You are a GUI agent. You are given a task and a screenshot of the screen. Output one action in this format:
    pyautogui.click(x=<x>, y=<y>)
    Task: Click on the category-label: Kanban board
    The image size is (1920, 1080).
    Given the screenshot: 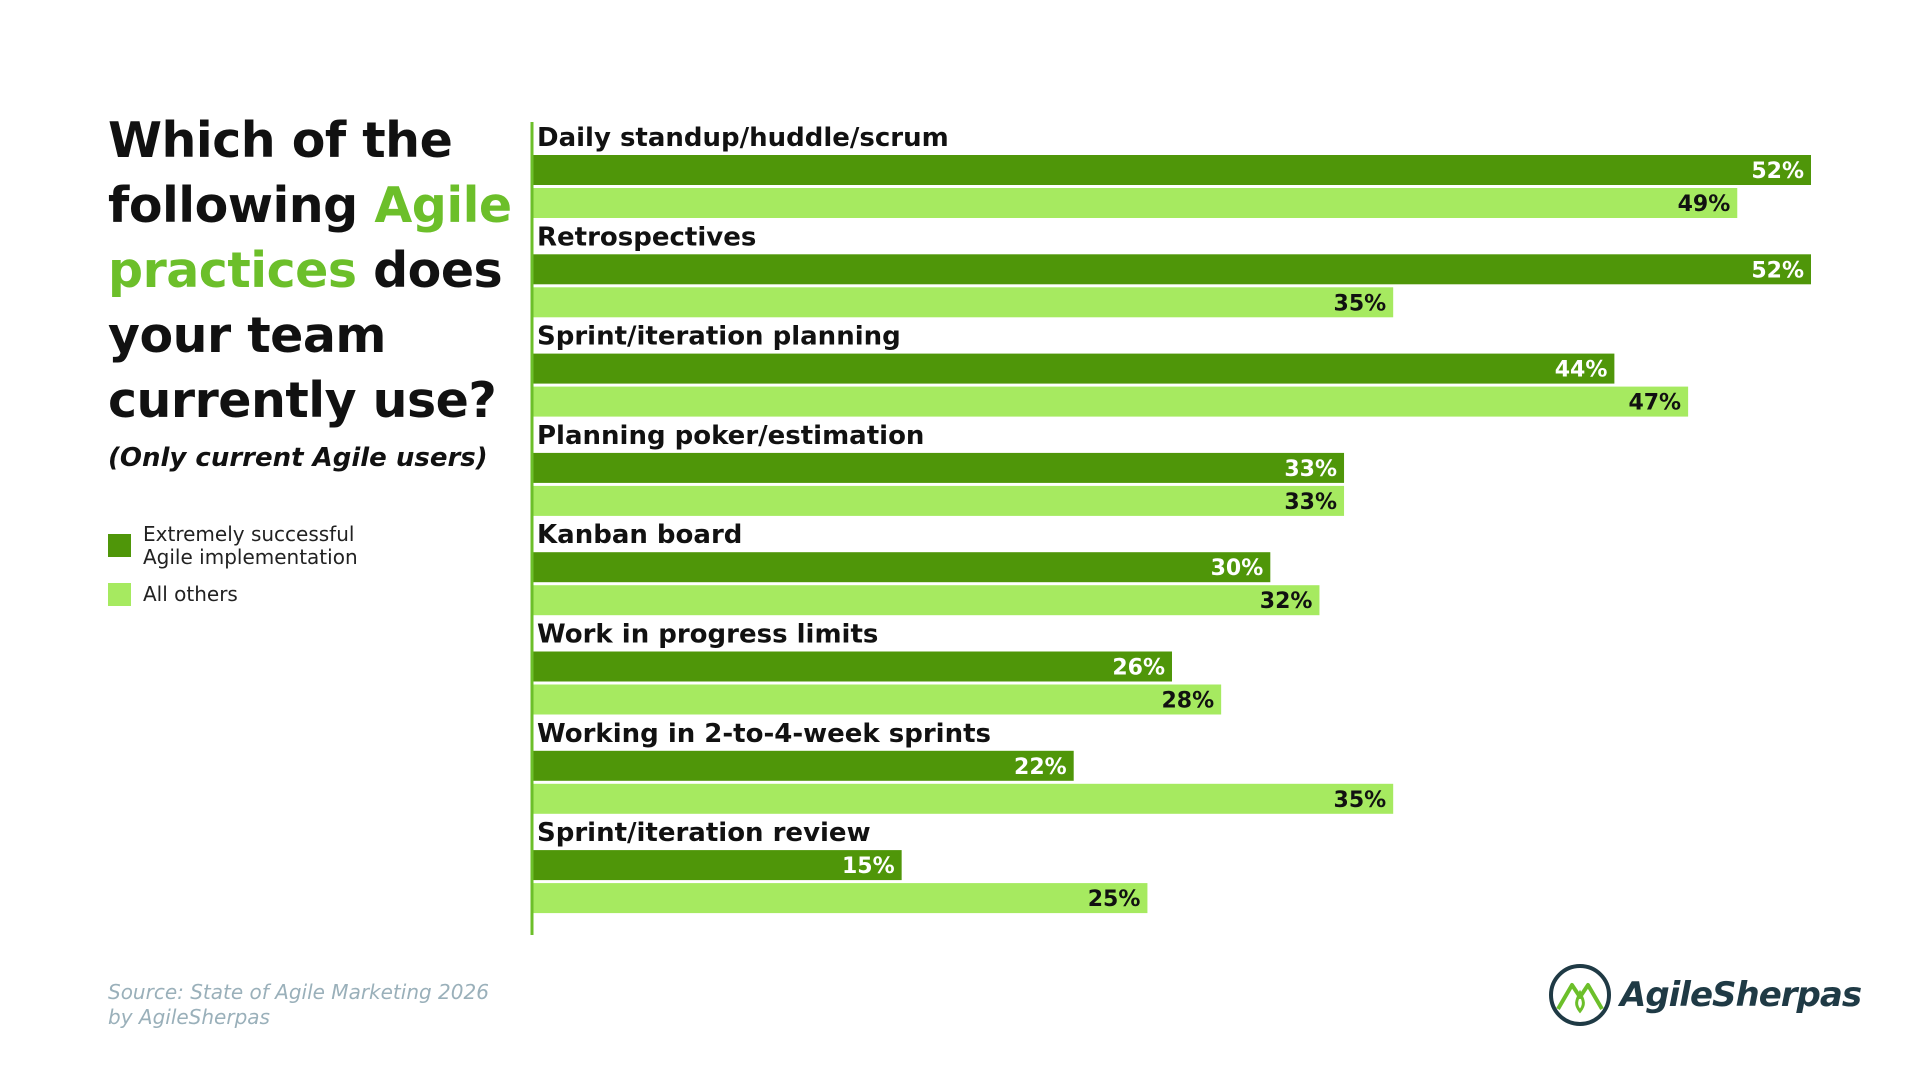 What is the action you would take?
    pyautogui.click(x=639, y=535)
    